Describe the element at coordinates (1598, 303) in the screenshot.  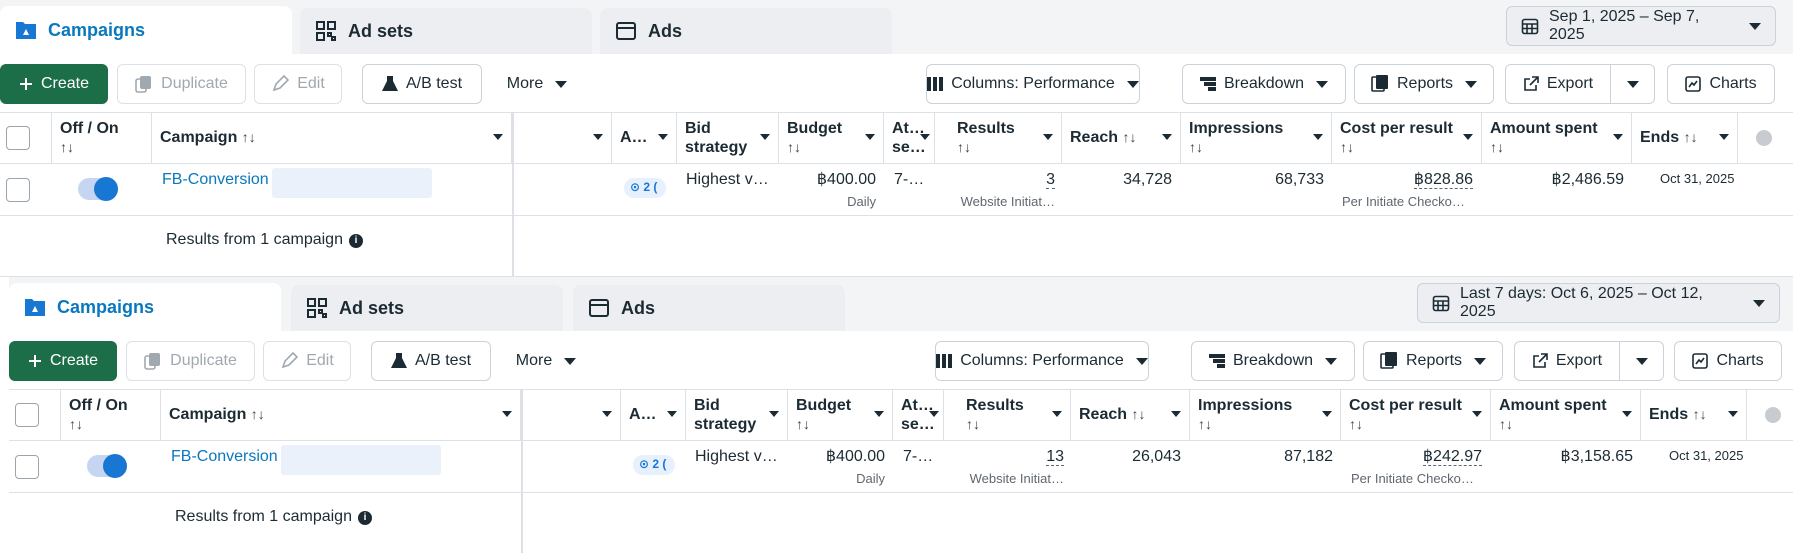
I see `date-range-picker: Last 7 days: Oct 6, 2025 – Oct 12, 2025` at that location.